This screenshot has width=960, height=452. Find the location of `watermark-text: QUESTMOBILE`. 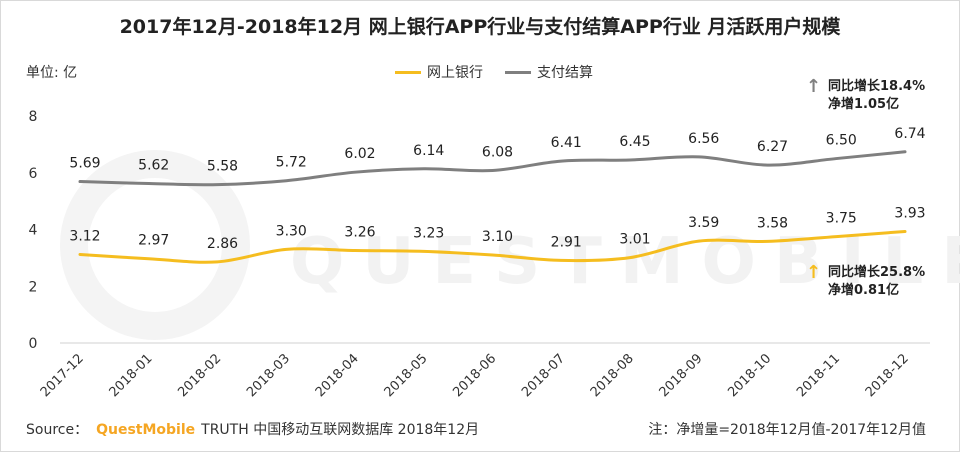

watermark-text: QUESTMOBILE is located at coordinates (625, 262).